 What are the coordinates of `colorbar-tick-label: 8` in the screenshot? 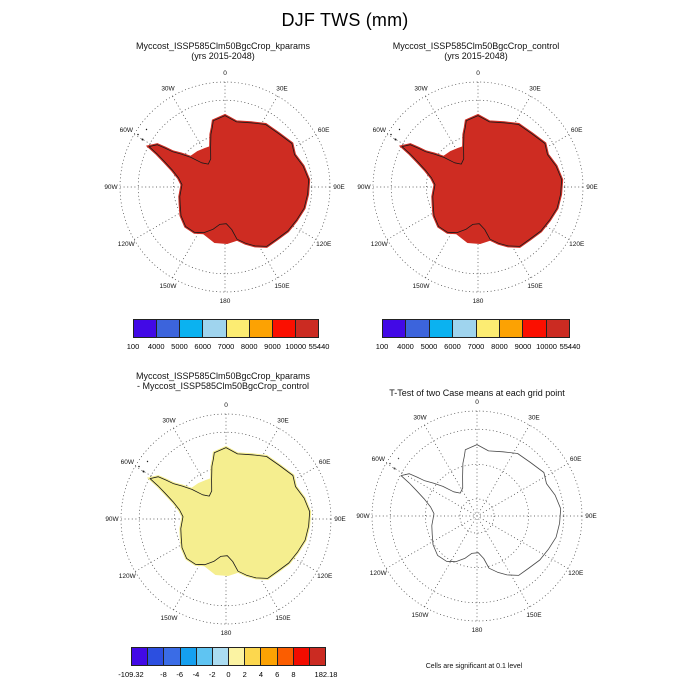 It's located at (293, 674).